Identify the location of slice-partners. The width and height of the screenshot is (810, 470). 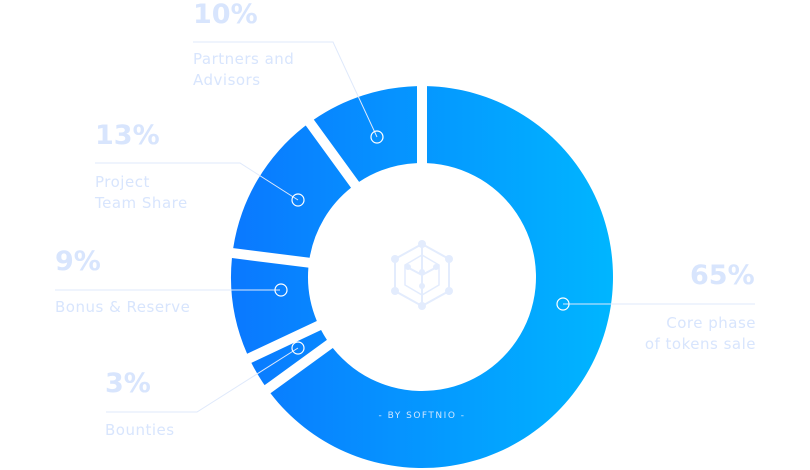
(365, 134).